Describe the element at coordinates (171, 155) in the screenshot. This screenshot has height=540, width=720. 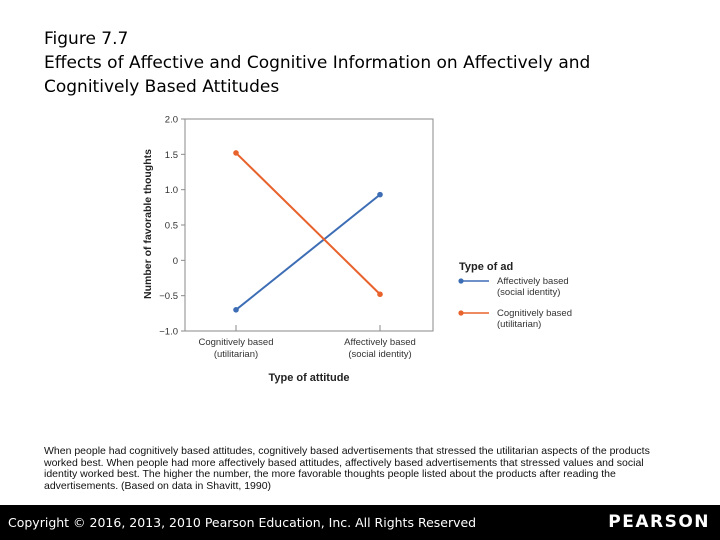
I see `y-tick-label: 1.5` at that location.